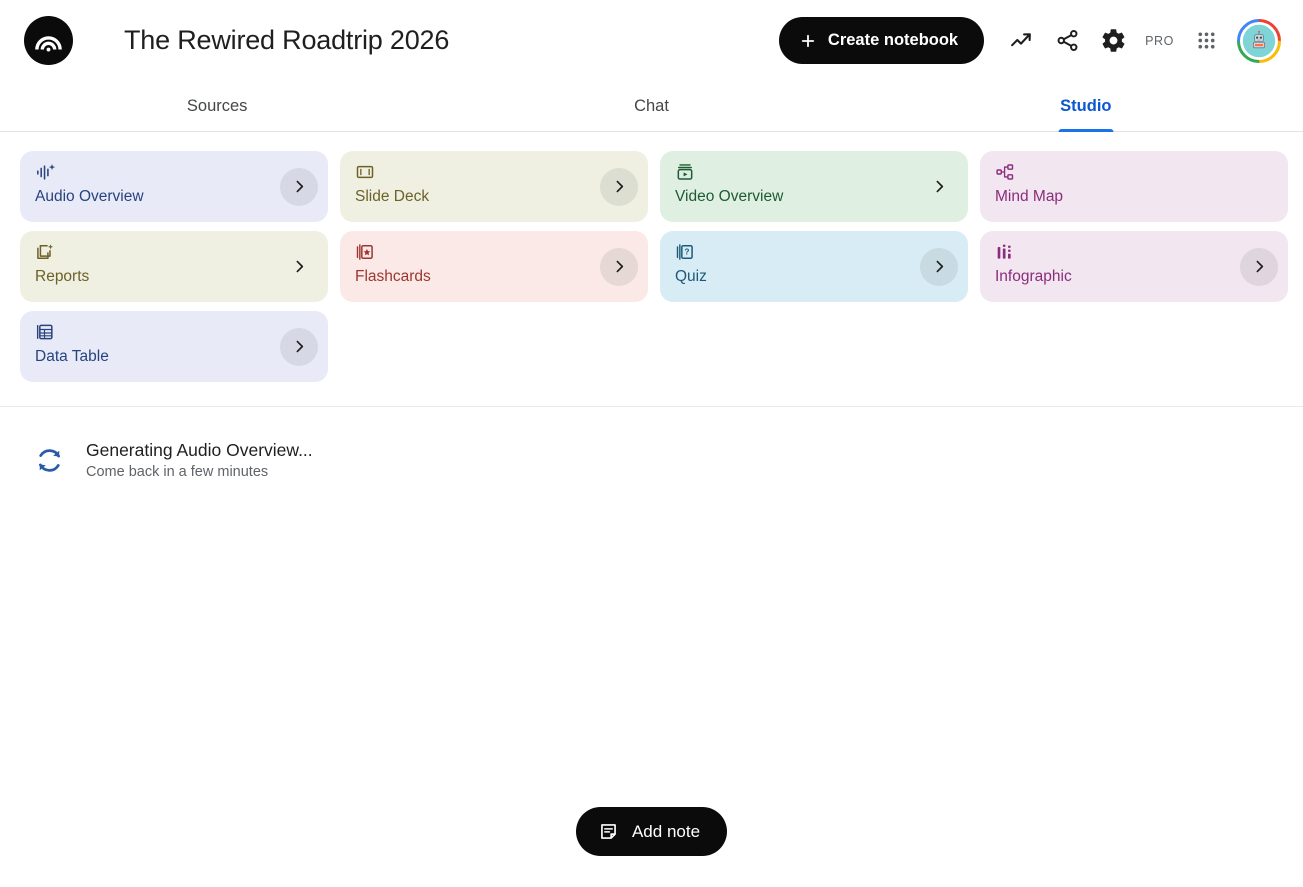  I want to click on studio-card-flashcards: Flashcards, so click(494, 266).